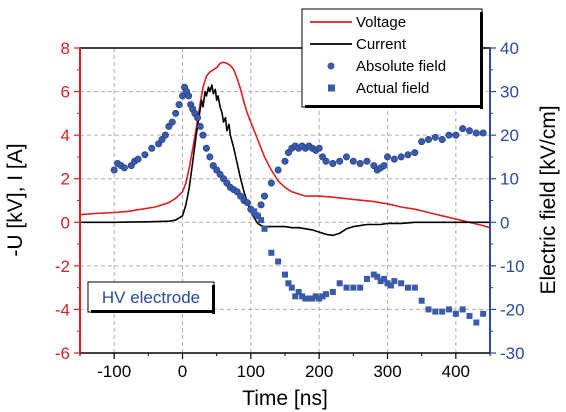  I want to click on annotation-label: HV electrode, so click(151, 297).